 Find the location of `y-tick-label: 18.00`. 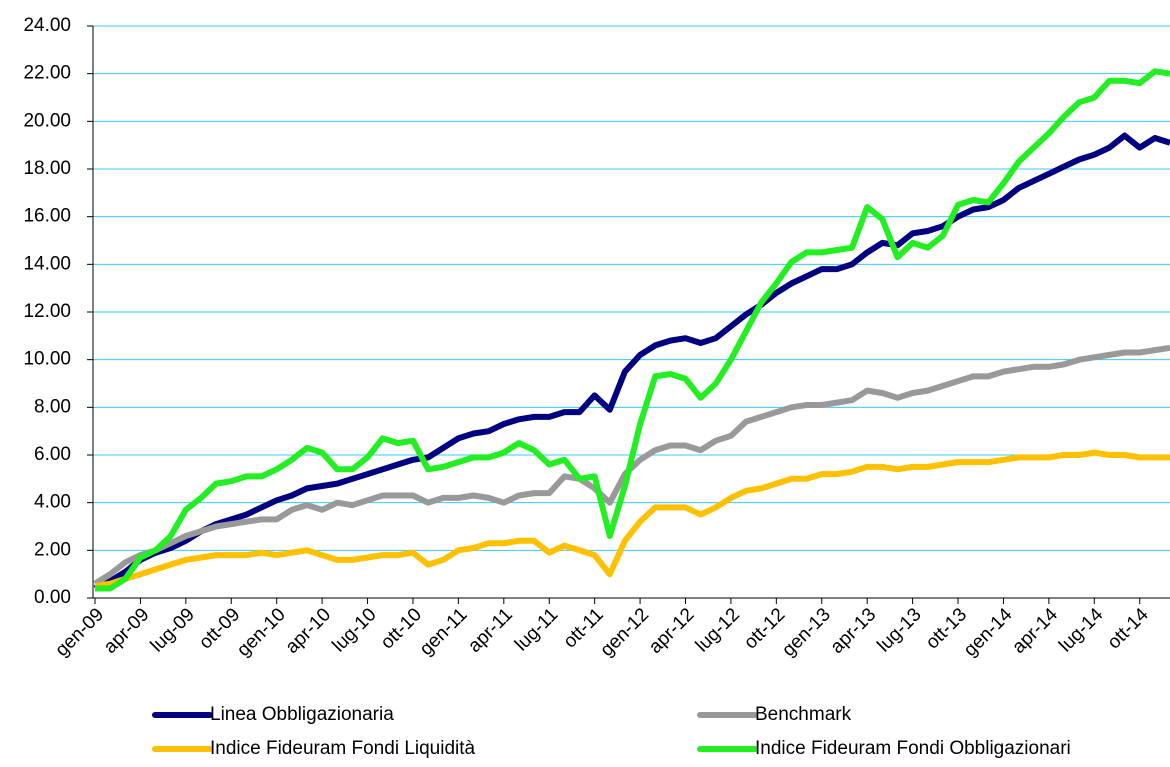

y-tick-label: 18.00 is located at coordinates (47, 168).